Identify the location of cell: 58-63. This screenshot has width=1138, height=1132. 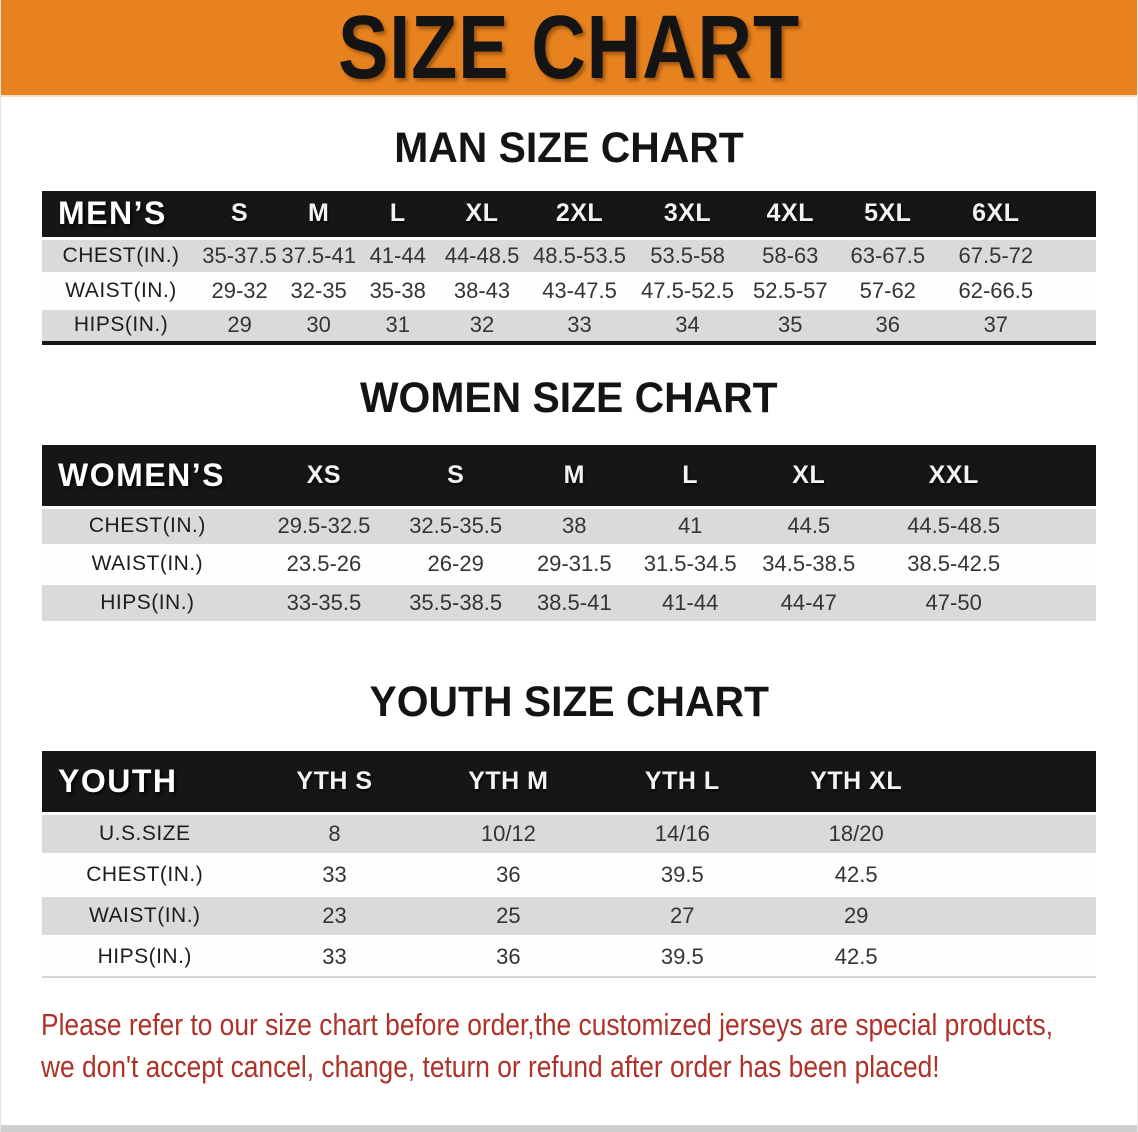
(790, 255).